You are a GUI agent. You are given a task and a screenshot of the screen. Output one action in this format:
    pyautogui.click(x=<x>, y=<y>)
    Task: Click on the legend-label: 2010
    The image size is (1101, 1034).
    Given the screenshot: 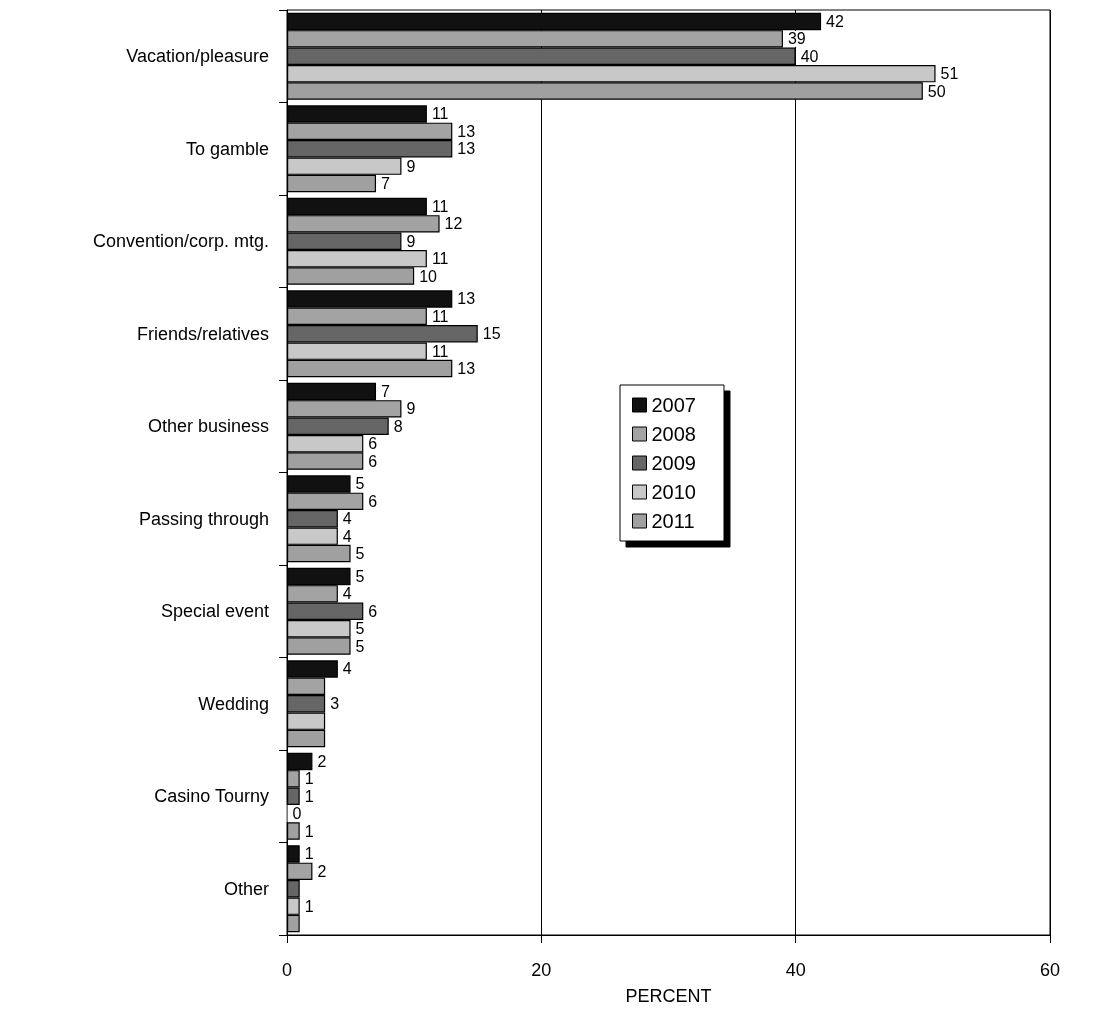 What is the action you would take?
    pyautogui.click(x=673, y=492)
    